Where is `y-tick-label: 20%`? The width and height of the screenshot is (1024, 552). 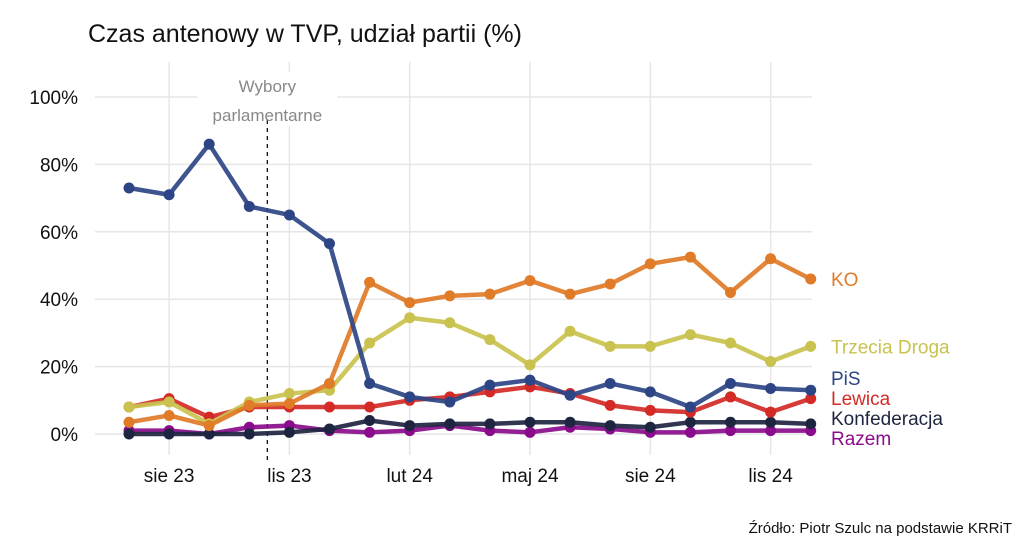 y-tick-label: 20% is located at coordinates (59, 368).